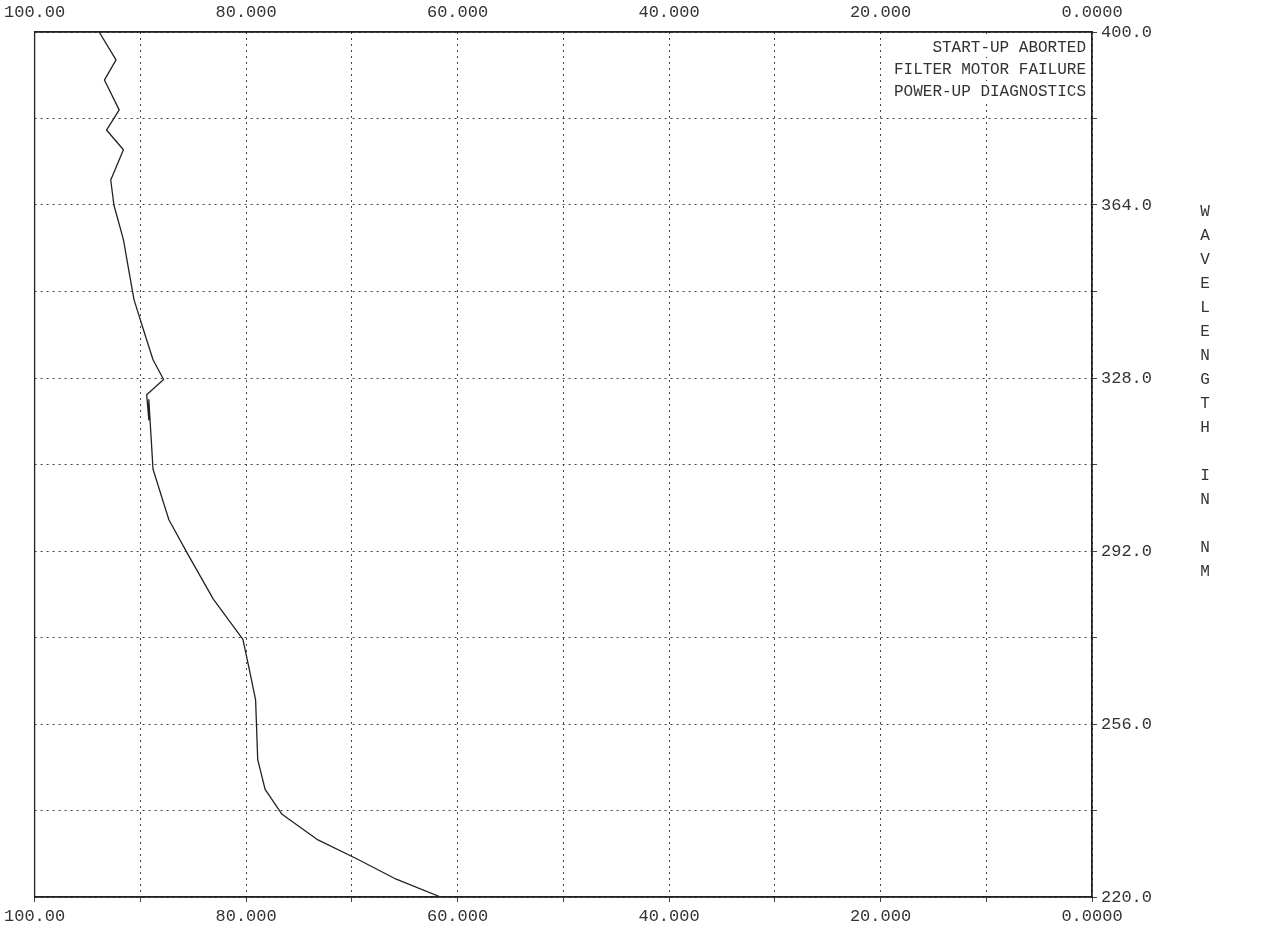  What do you see at coordinates (1127, 897) in the screenshot?
I see `y-tick-label: 220.0` at bounding box center [1127, 897].